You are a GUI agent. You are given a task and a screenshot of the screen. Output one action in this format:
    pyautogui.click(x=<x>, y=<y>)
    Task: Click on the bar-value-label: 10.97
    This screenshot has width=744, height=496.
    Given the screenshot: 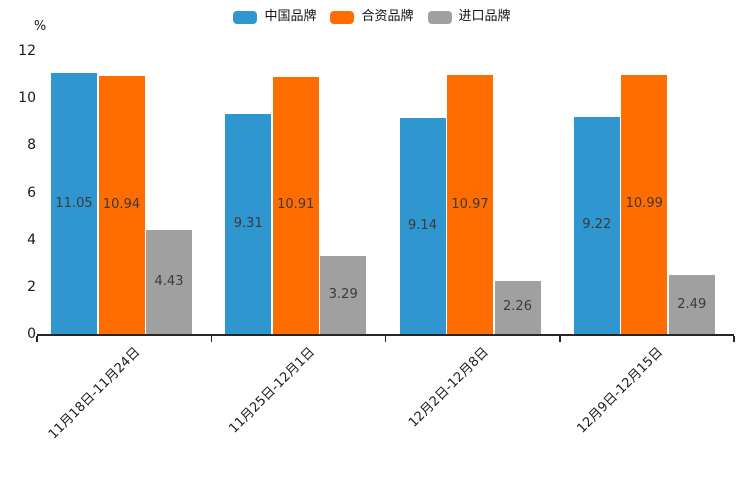 What is the action you would take?
    pyautogui.click(x=470, y=204)
    